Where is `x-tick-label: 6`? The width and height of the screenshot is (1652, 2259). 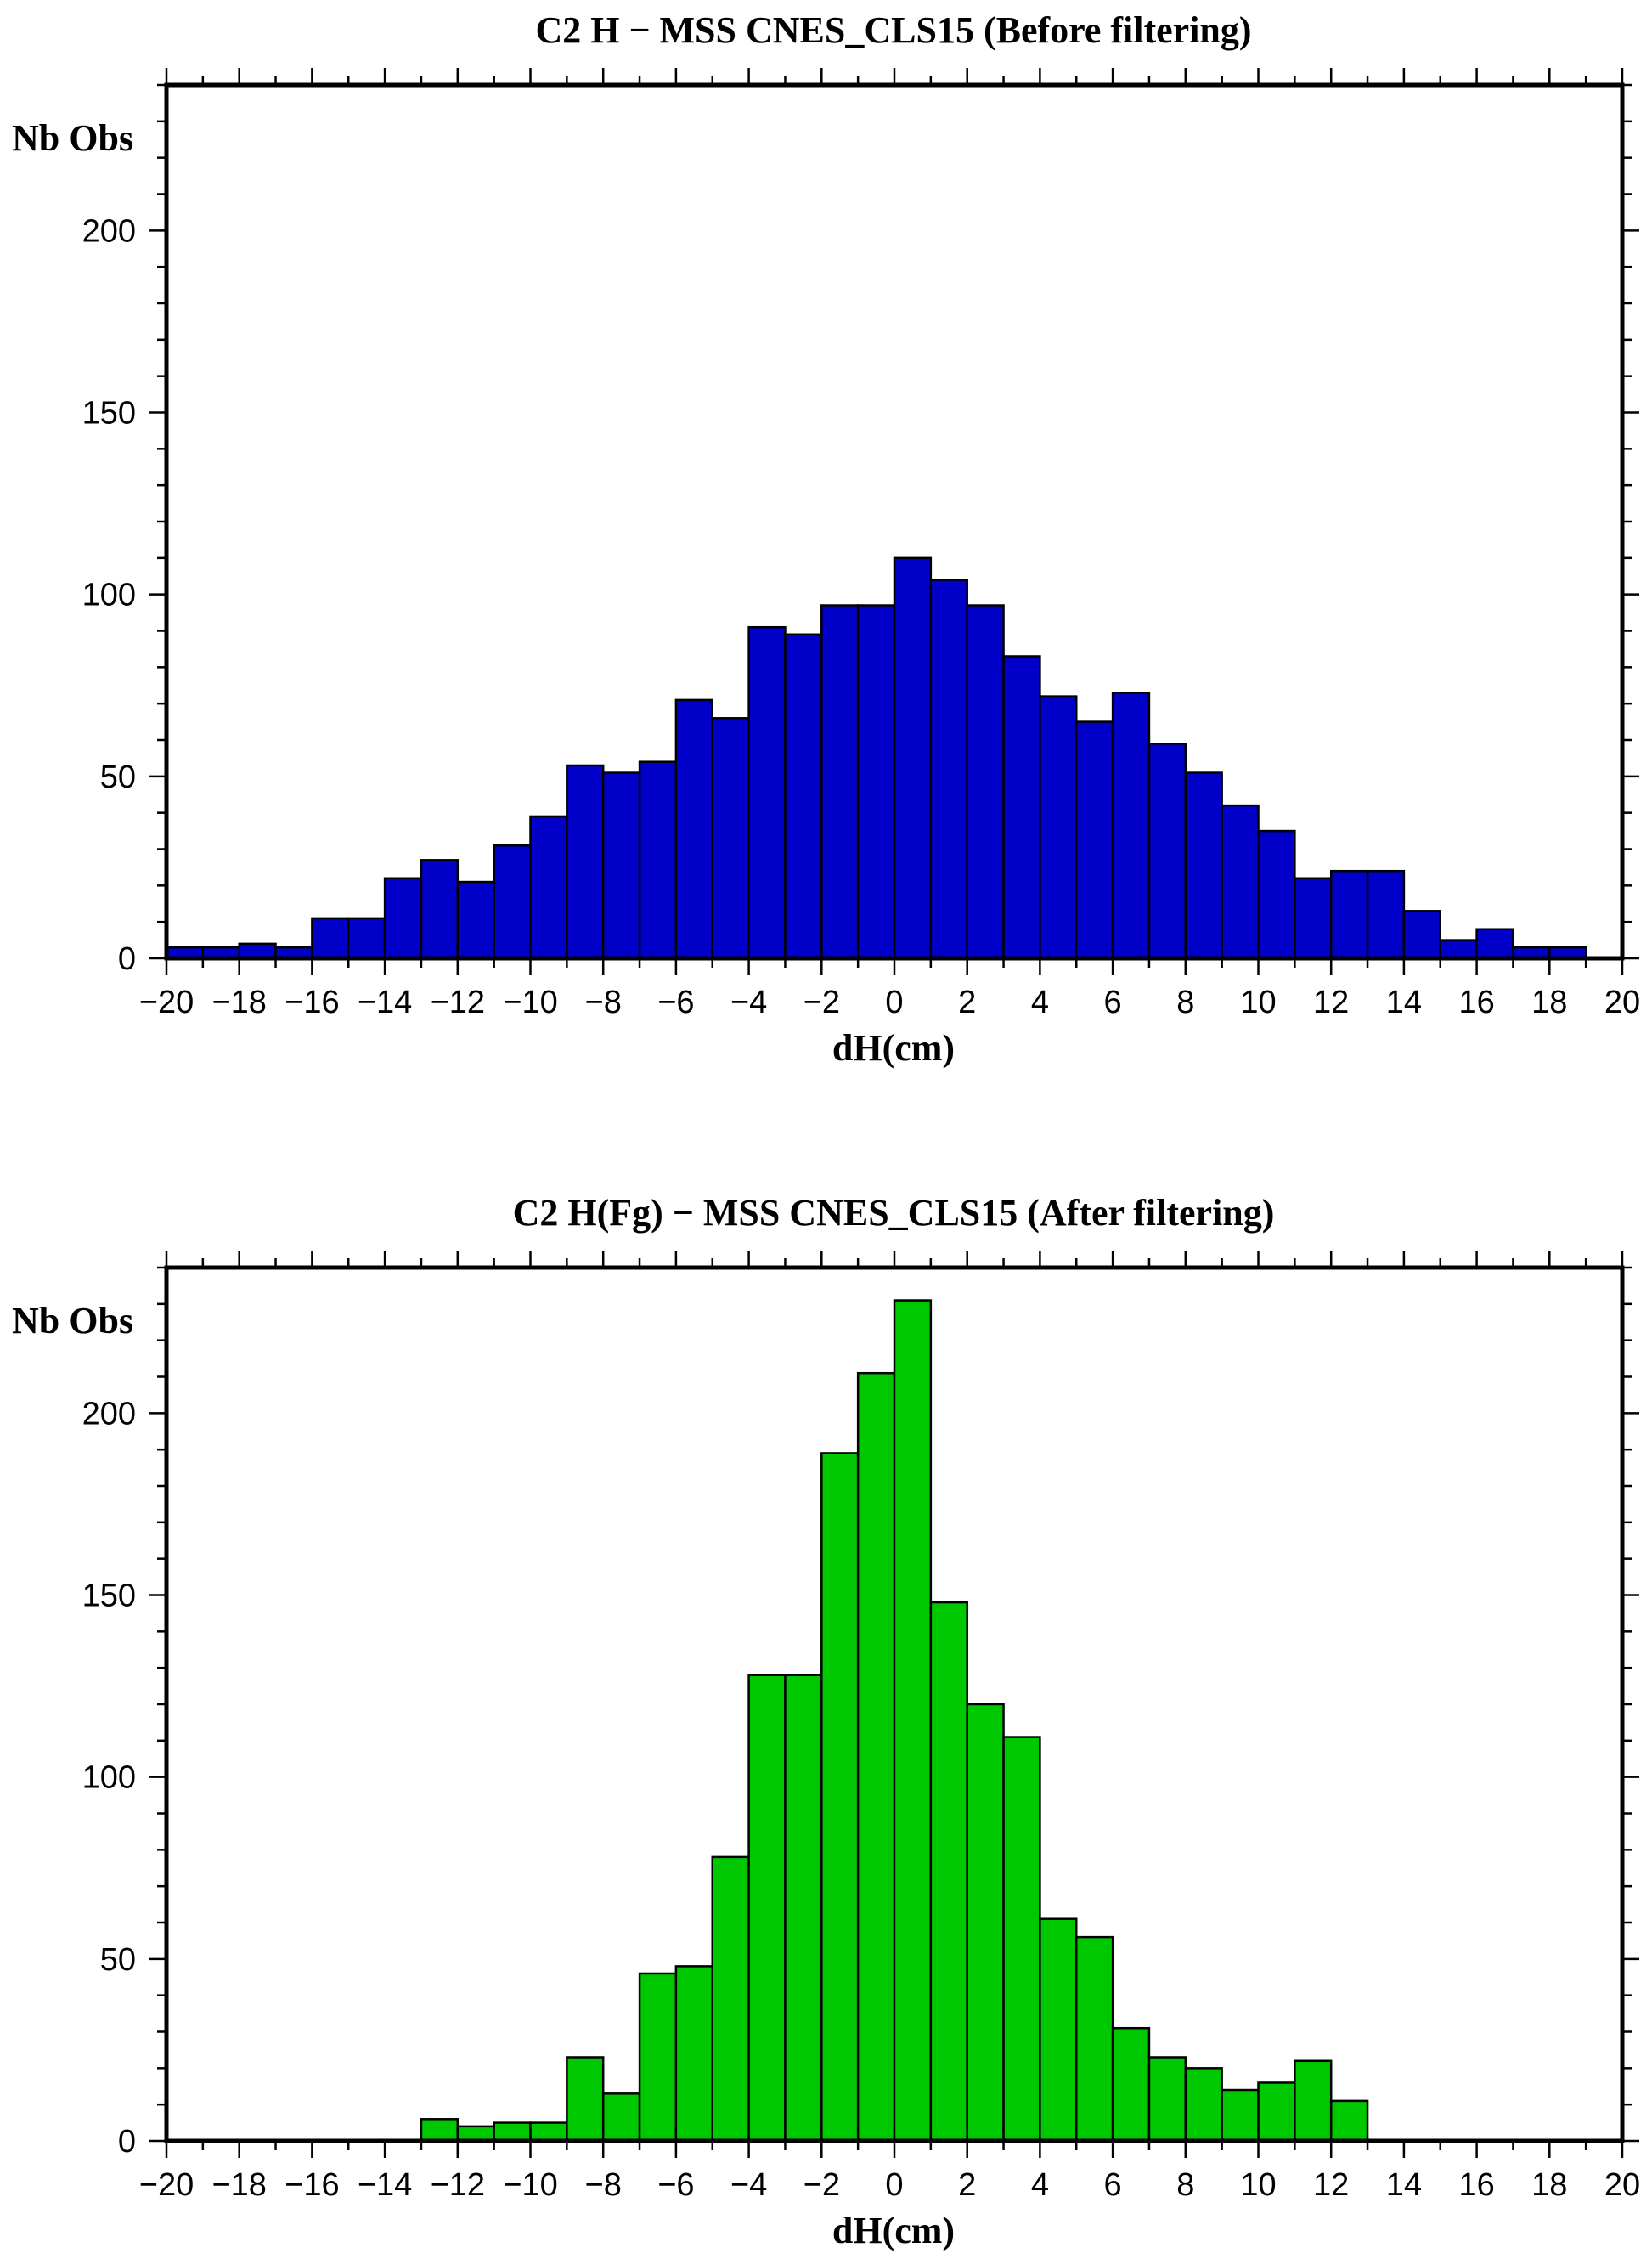 x-tick-label: 6 is located at coordinates (1113, 1002).